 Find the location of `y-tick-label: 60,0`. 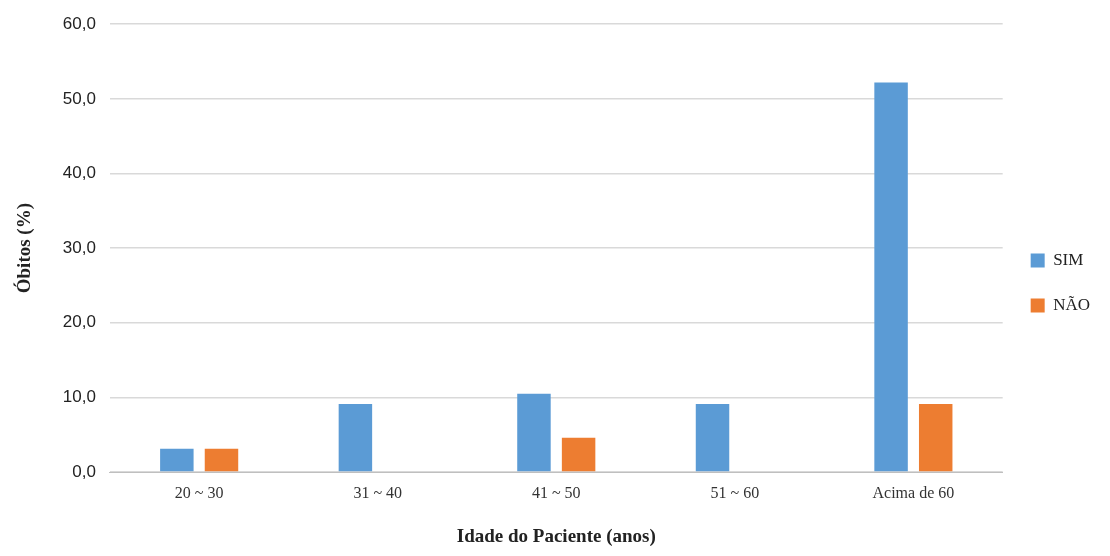

y-tick-label: 60,0 is located at coordinates (79, 23).